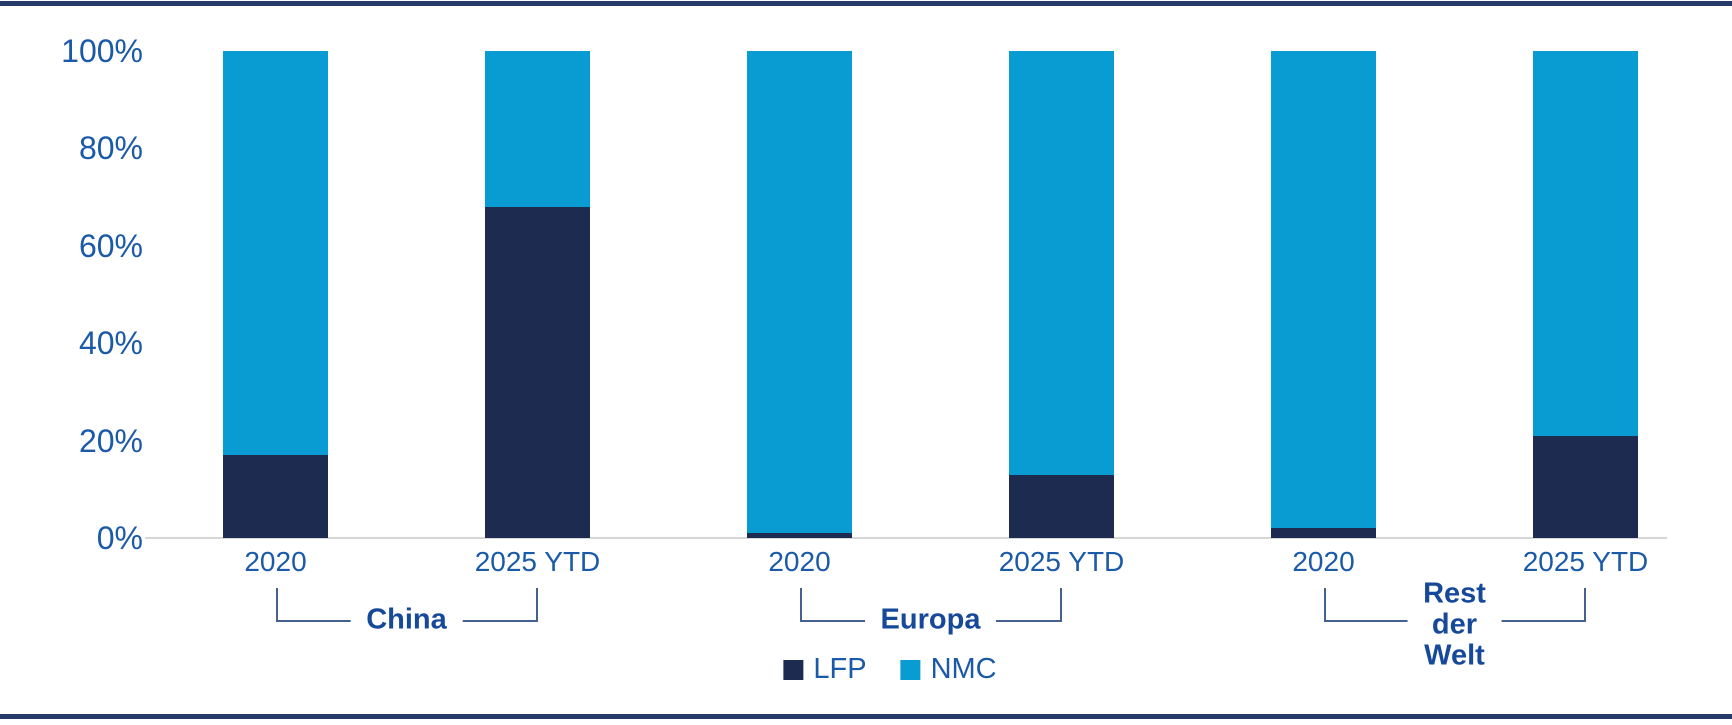 The height and width of the screenshot is (725, 1732). Describe the element at coordinates (102, 51) in the screenshot. I see `y-axis-tick-label: 100%` at that location.